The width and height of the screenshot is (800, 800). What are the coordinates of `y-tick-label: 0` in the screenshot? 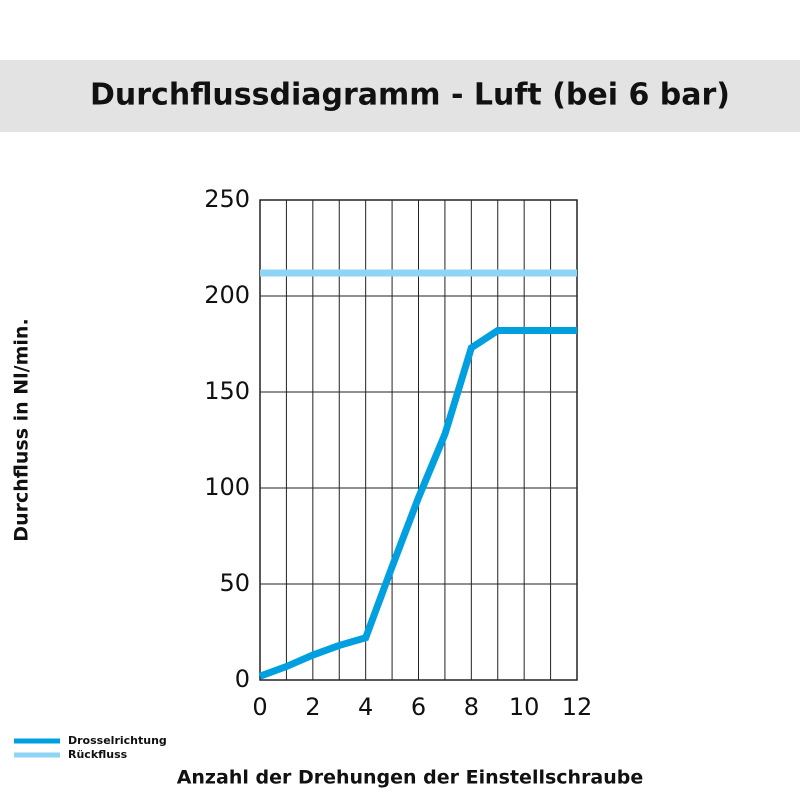 It's located at (242, 679).